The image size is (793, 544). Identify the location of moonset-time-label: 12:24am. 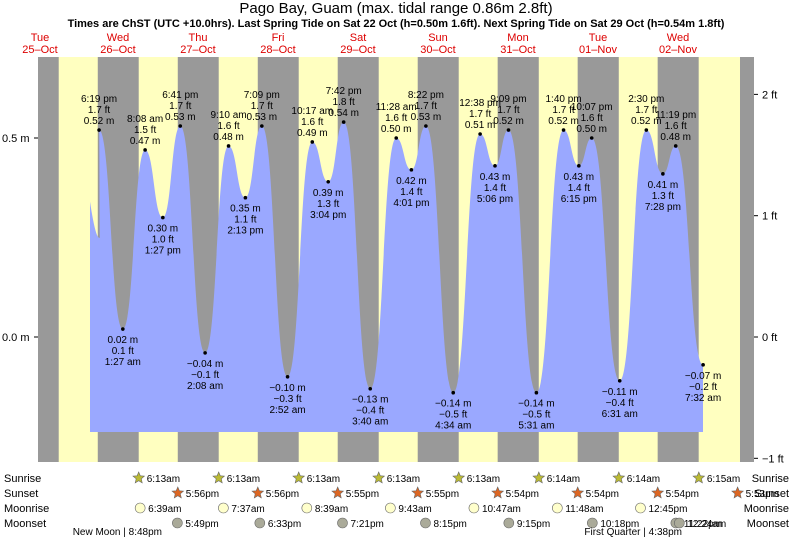
(706, 524).